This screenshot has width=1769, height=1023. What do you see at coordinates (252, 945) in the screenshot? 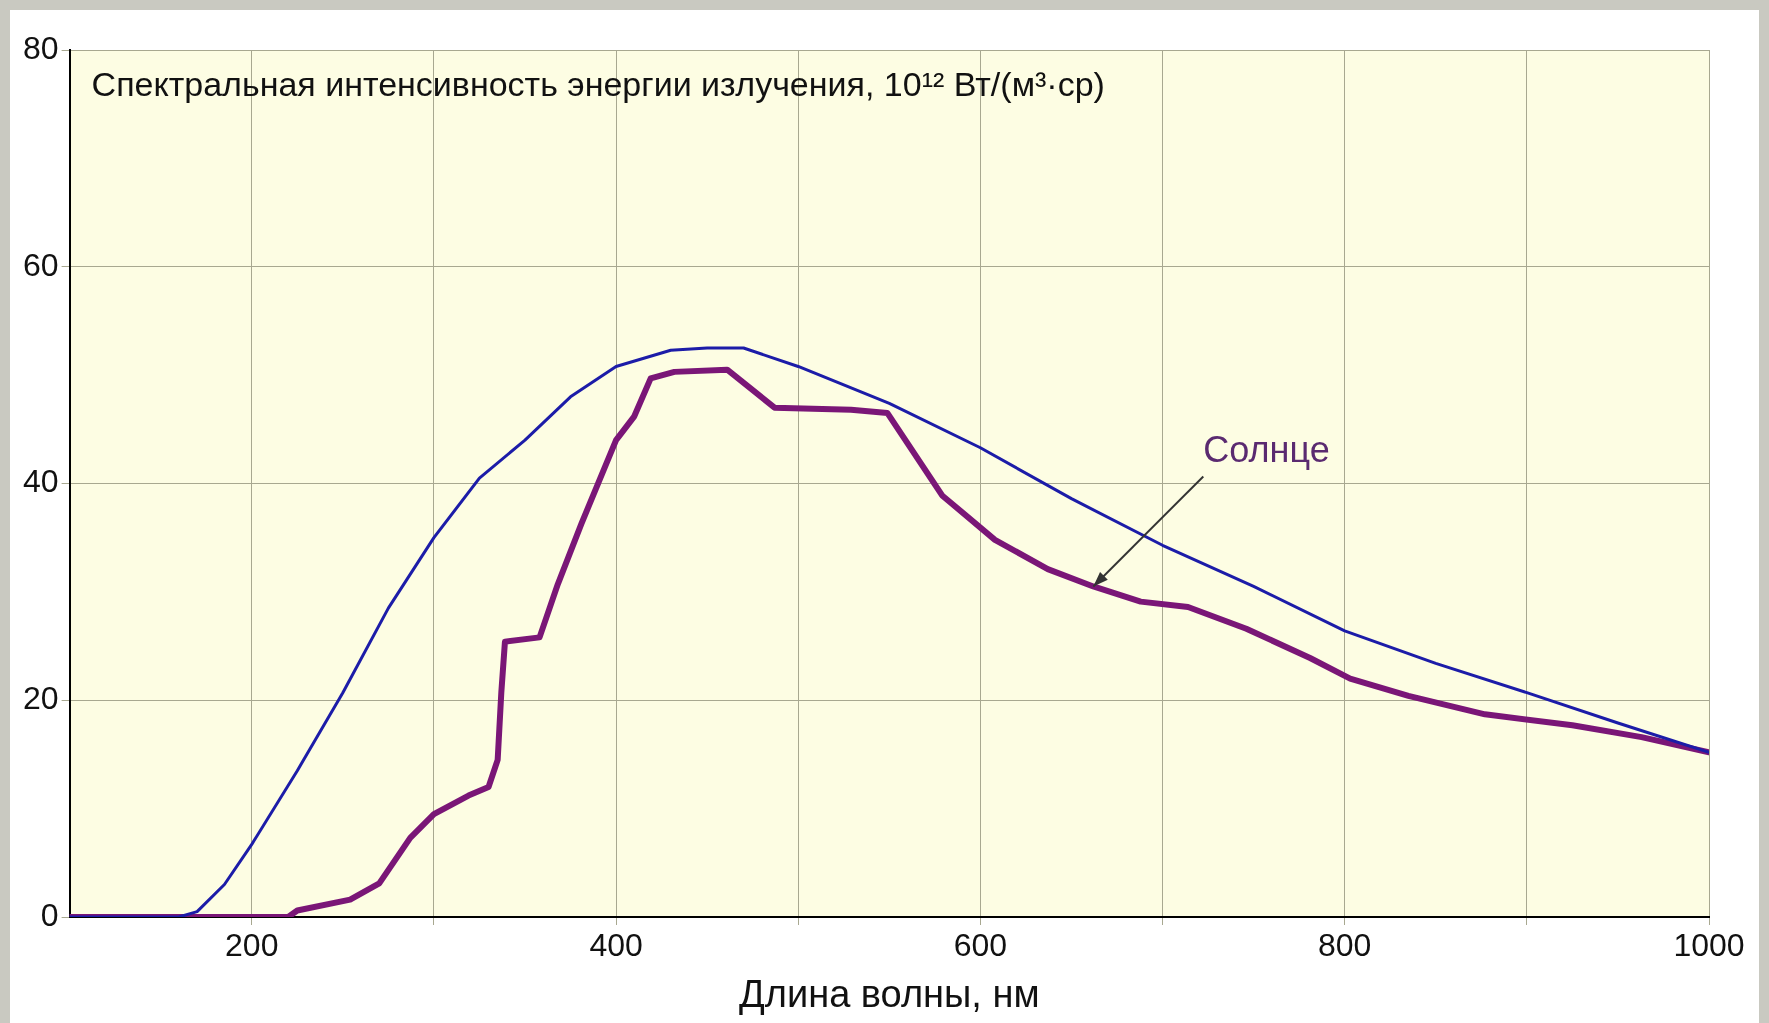
I see `x-tick-label: 200` at bounding box center [252, 945].